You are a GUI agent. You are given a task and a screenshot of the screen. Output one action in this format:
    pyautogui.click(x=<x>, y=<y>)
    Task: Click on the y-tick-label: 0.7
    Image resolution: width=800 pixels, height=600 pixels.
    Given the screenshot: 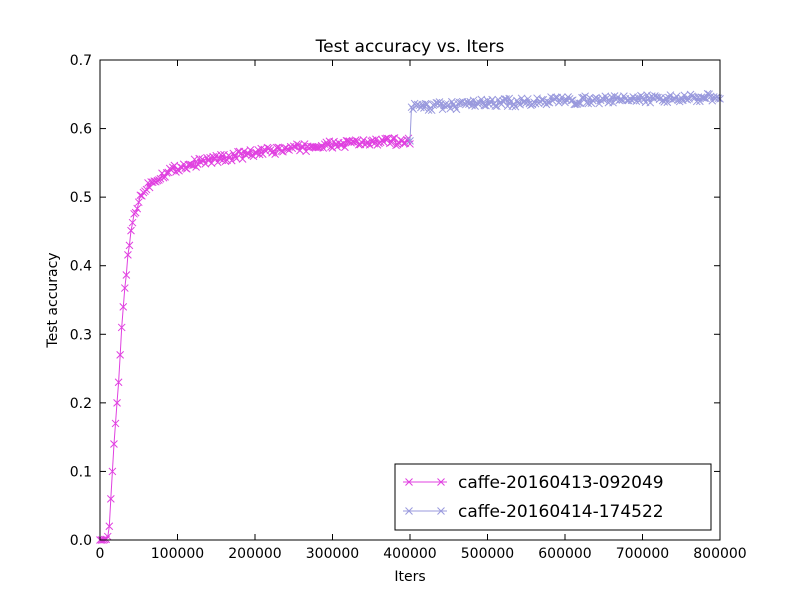 What is the action you would take?
    pyautogui.click(x=81, y=61)
    